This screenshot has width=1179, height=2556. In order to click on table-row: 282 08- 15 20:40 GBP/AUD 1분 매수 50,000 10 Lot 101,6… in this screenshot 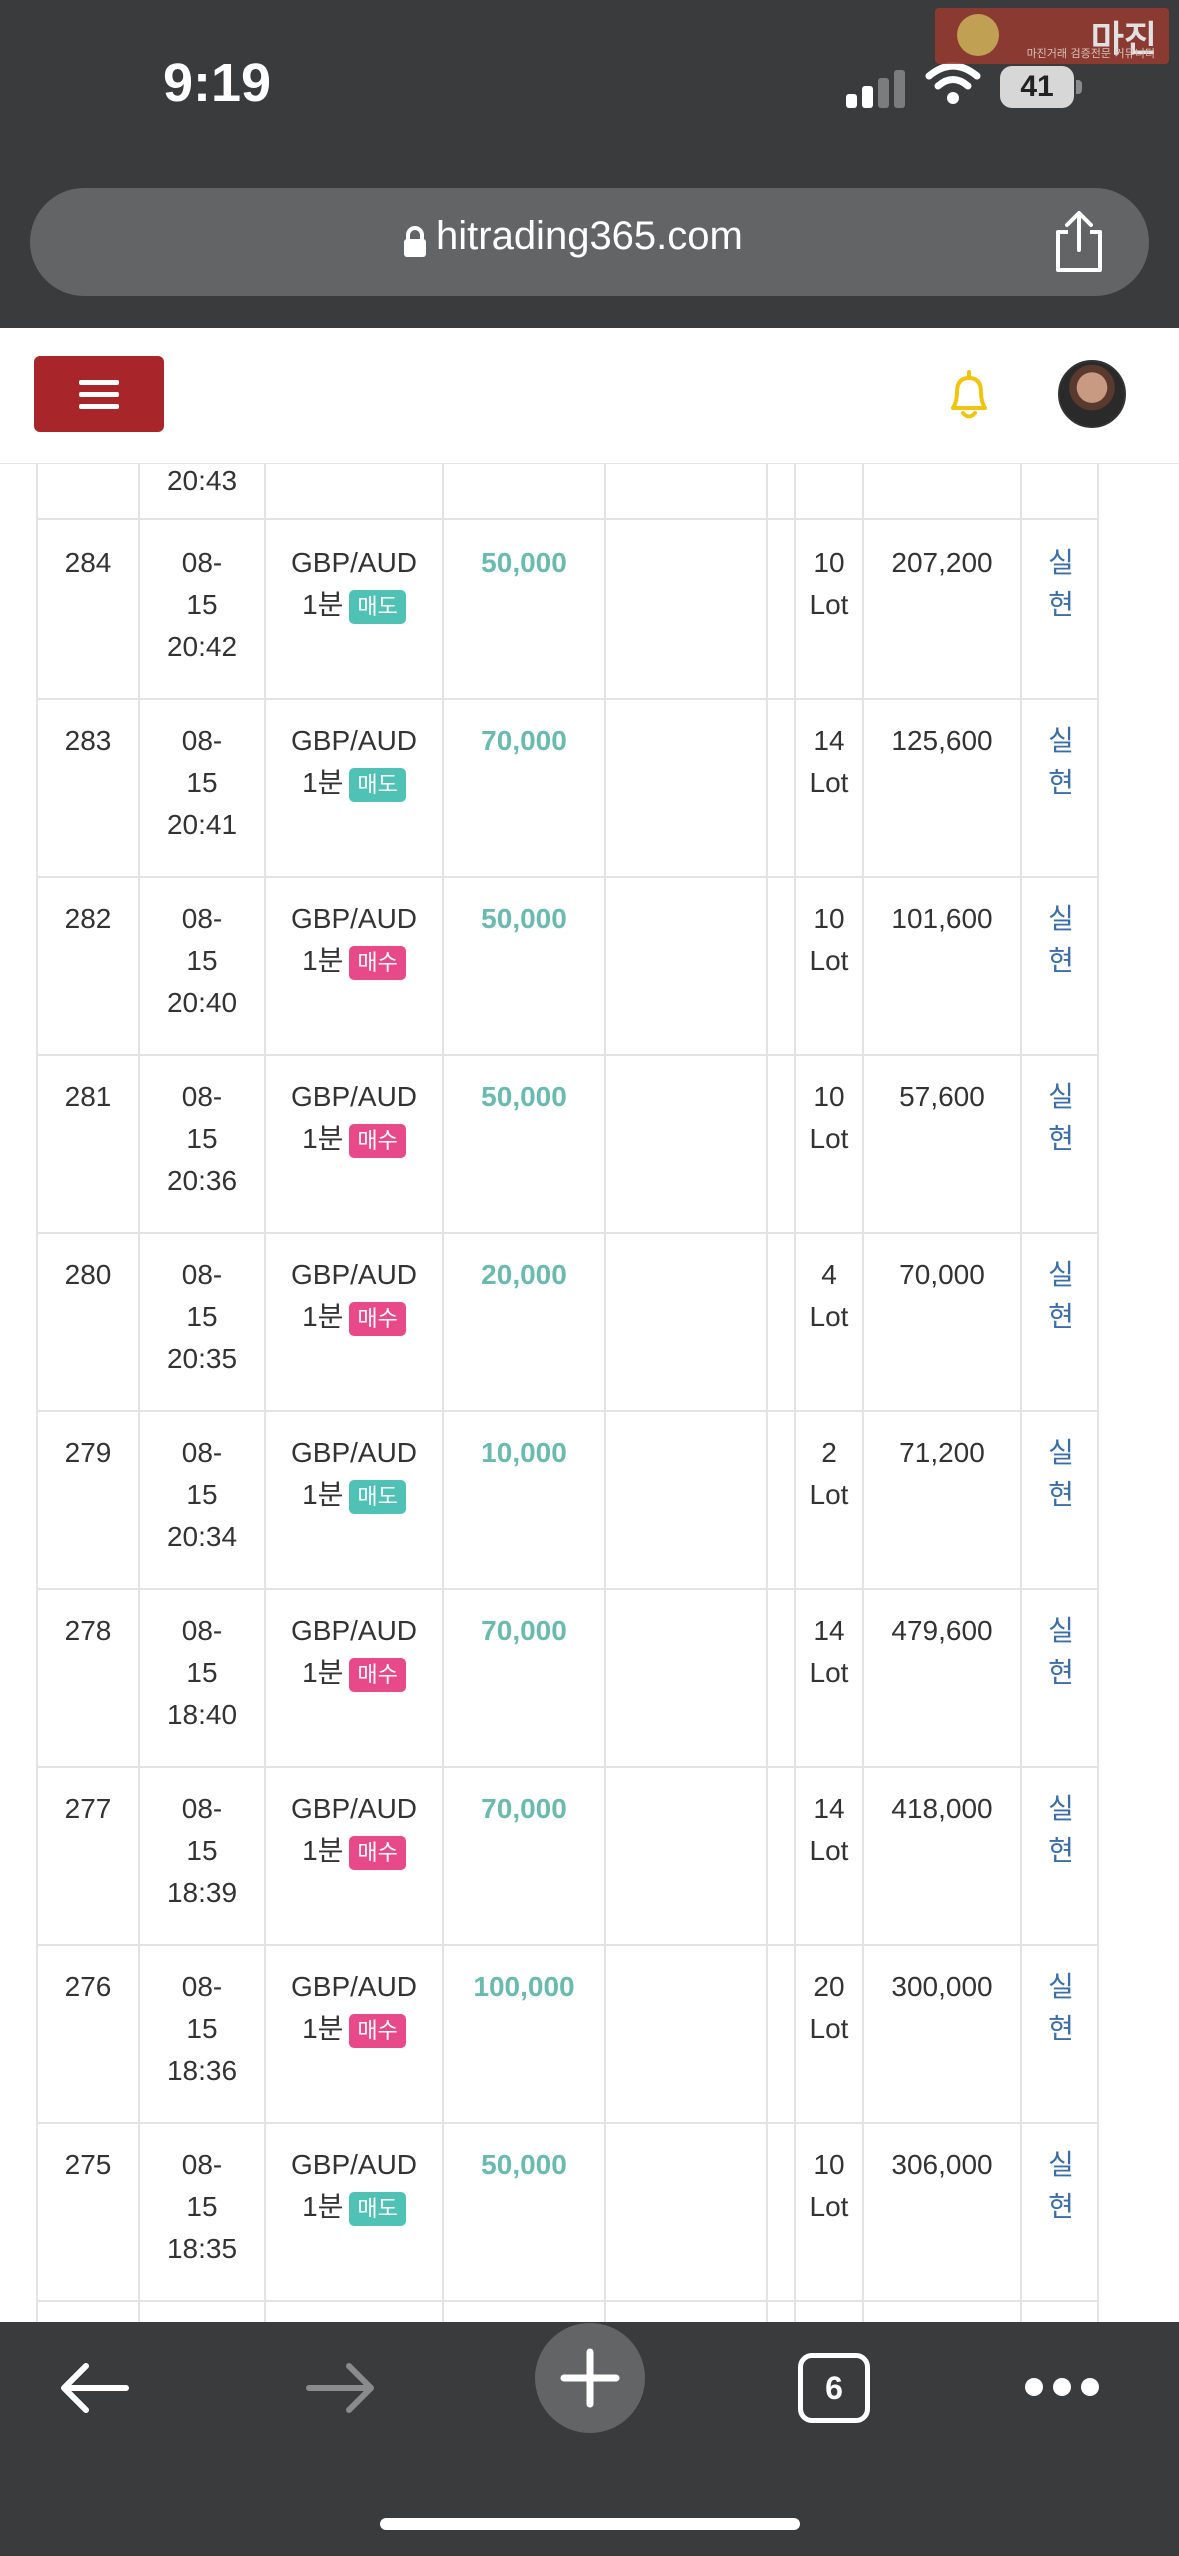, I will do `click(567, 967)`.